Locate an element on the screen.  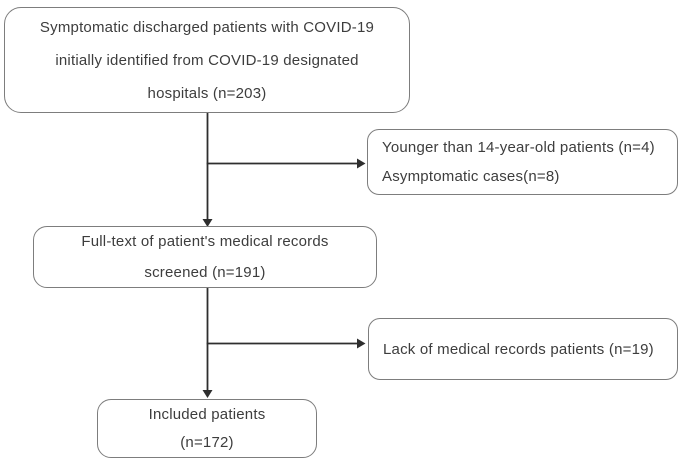
node-screened-line-2: screened (n=191) is located at coordinates (205, 272).